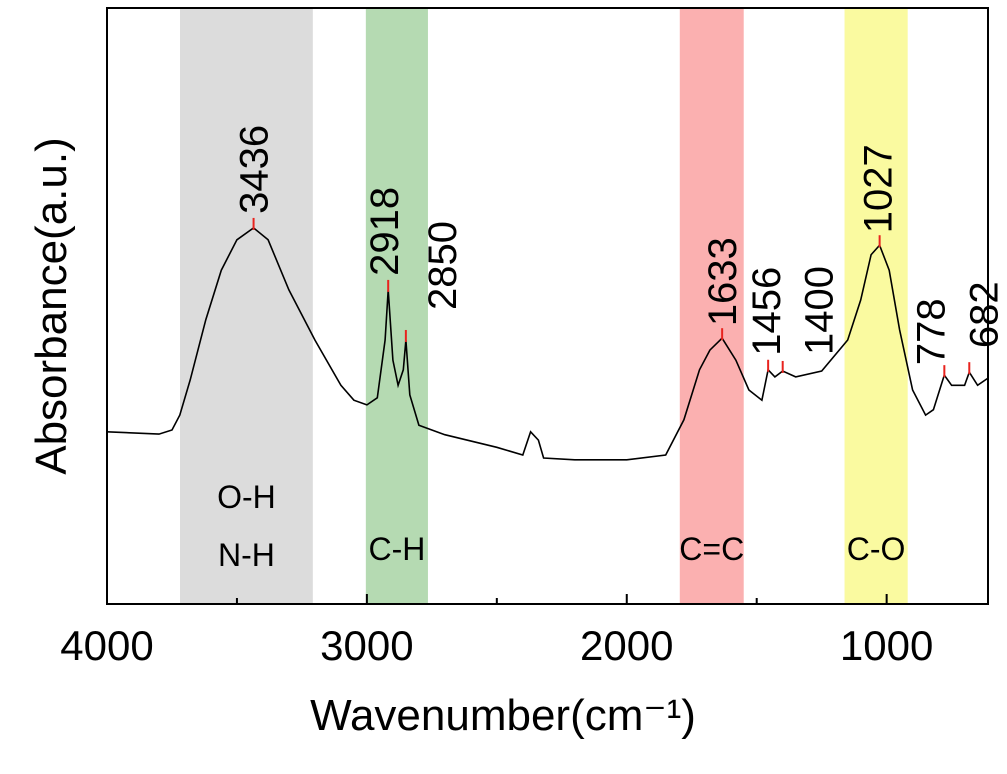  What do you see at coordinates (876, 549) in the screenshot?
I see `band-label: C-O` at bounding box center [876, 549].